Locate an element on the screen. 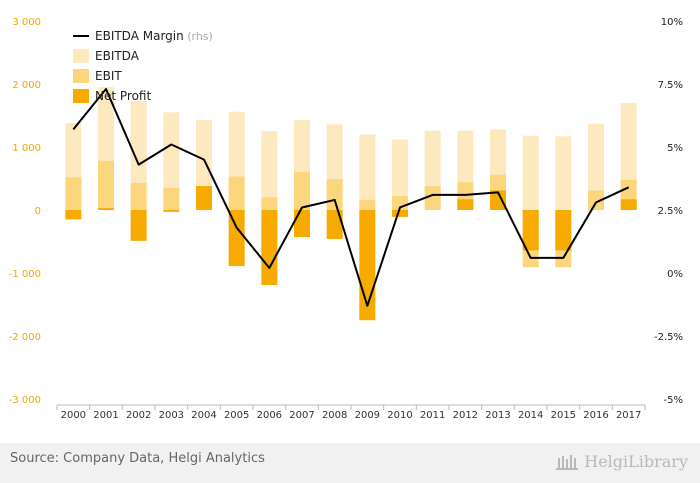 The width and height of the screenshot is (700, 483). y-right-tick-label: 2.5% is located at coordinates (670, 211).